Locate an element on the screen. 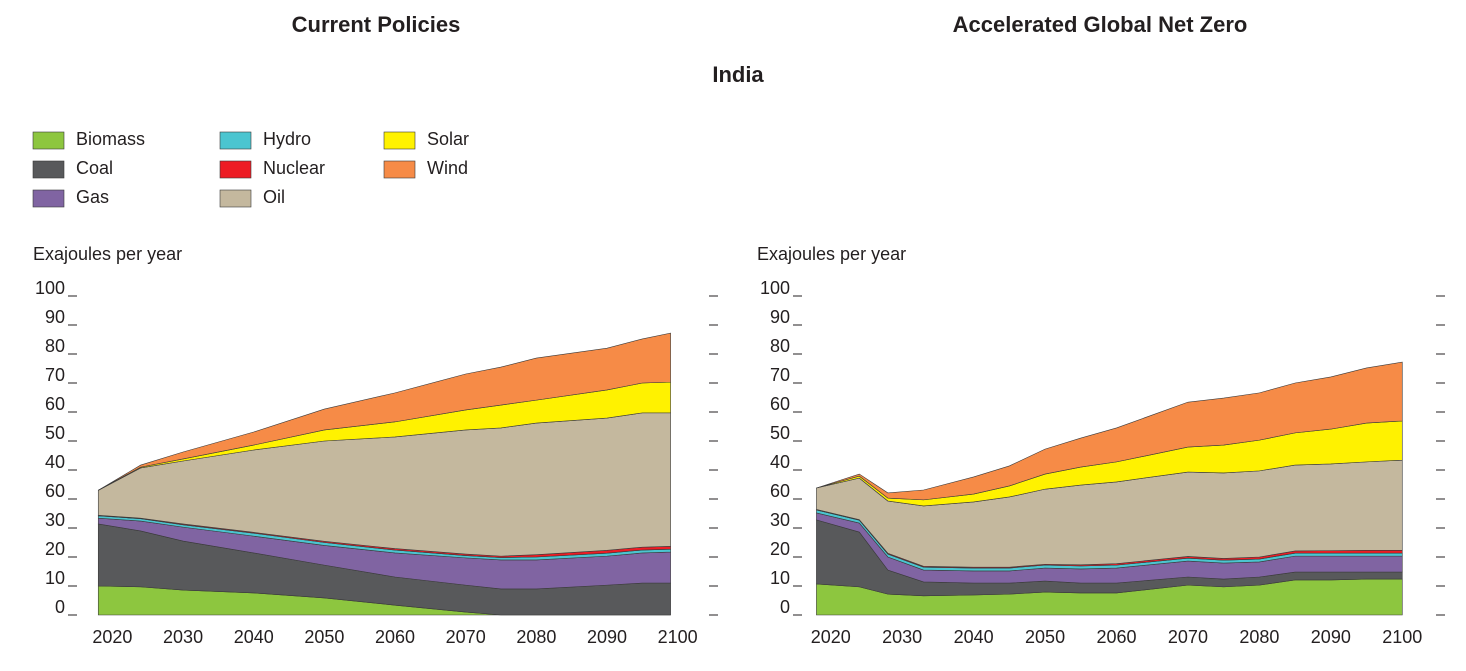 The height and width of the screenshot is (671, 1466). legend-label: Hydro is located at coordinates (287, 139).